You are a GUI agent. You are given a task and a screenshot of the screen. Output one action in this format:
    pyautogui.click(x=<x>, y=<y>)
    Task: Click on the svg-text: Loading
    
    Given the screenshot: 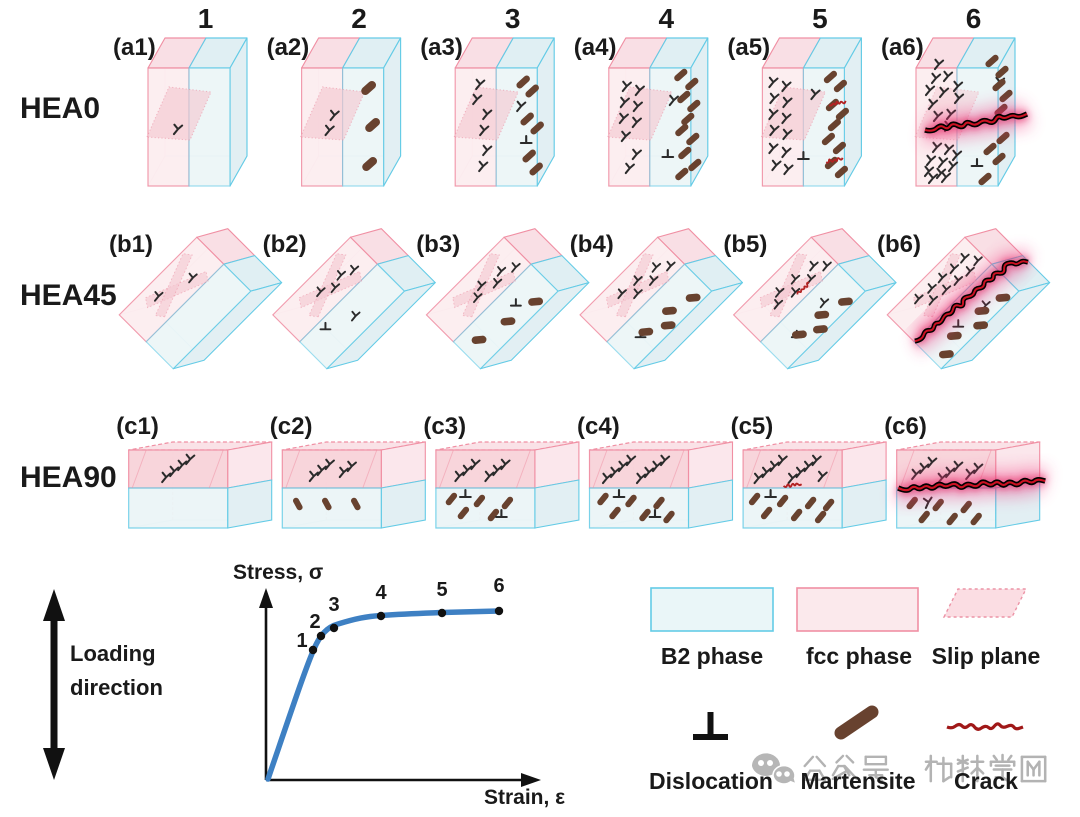 What is the action you would take?
    pyautogui.click(x=113, y=653)
    